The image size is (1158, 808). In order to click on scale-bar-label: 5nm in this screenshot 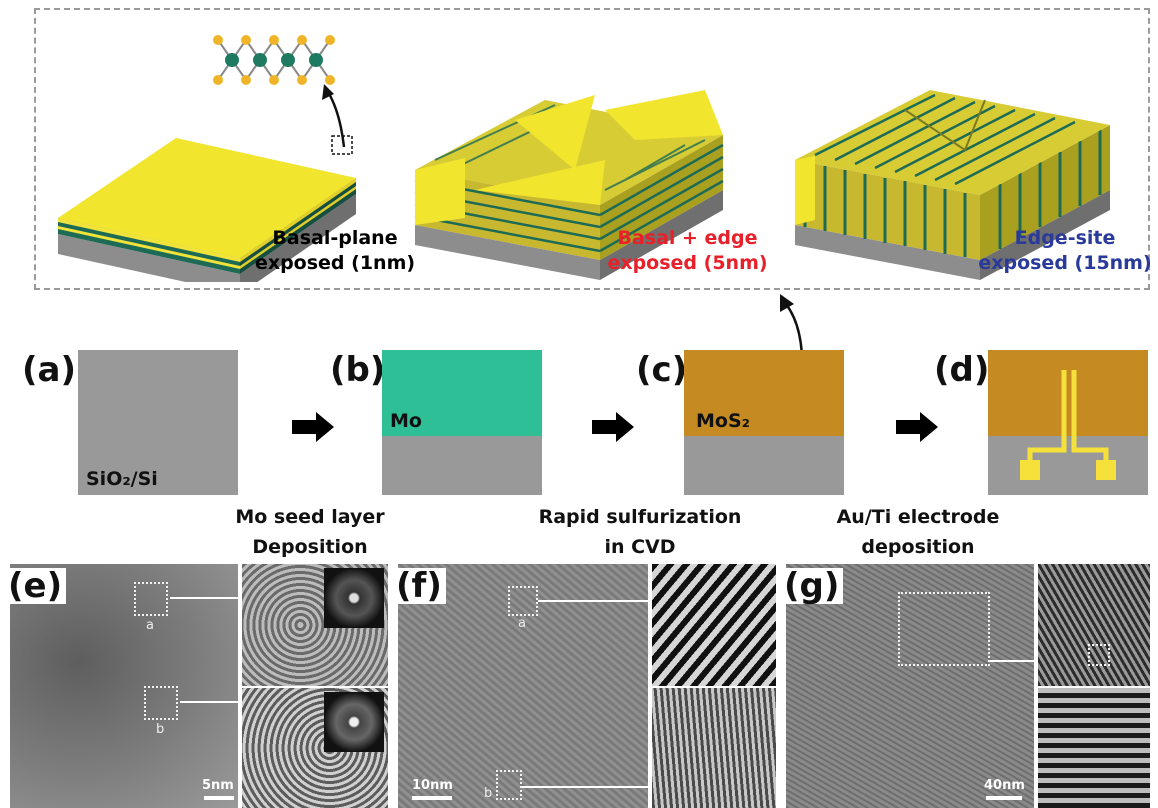, I will do `click(218, 785)`.